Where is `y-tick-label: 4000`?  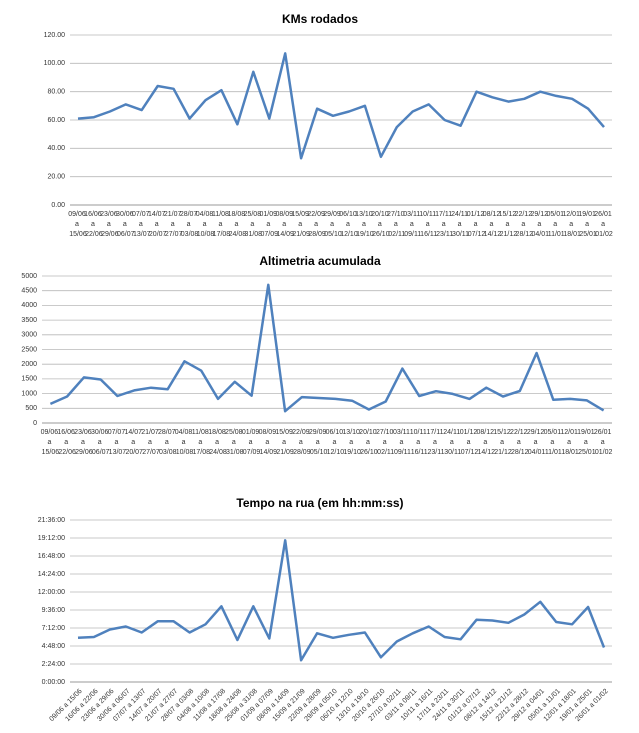
y-tick-label: 4000 is located at coordinates (29, 305).